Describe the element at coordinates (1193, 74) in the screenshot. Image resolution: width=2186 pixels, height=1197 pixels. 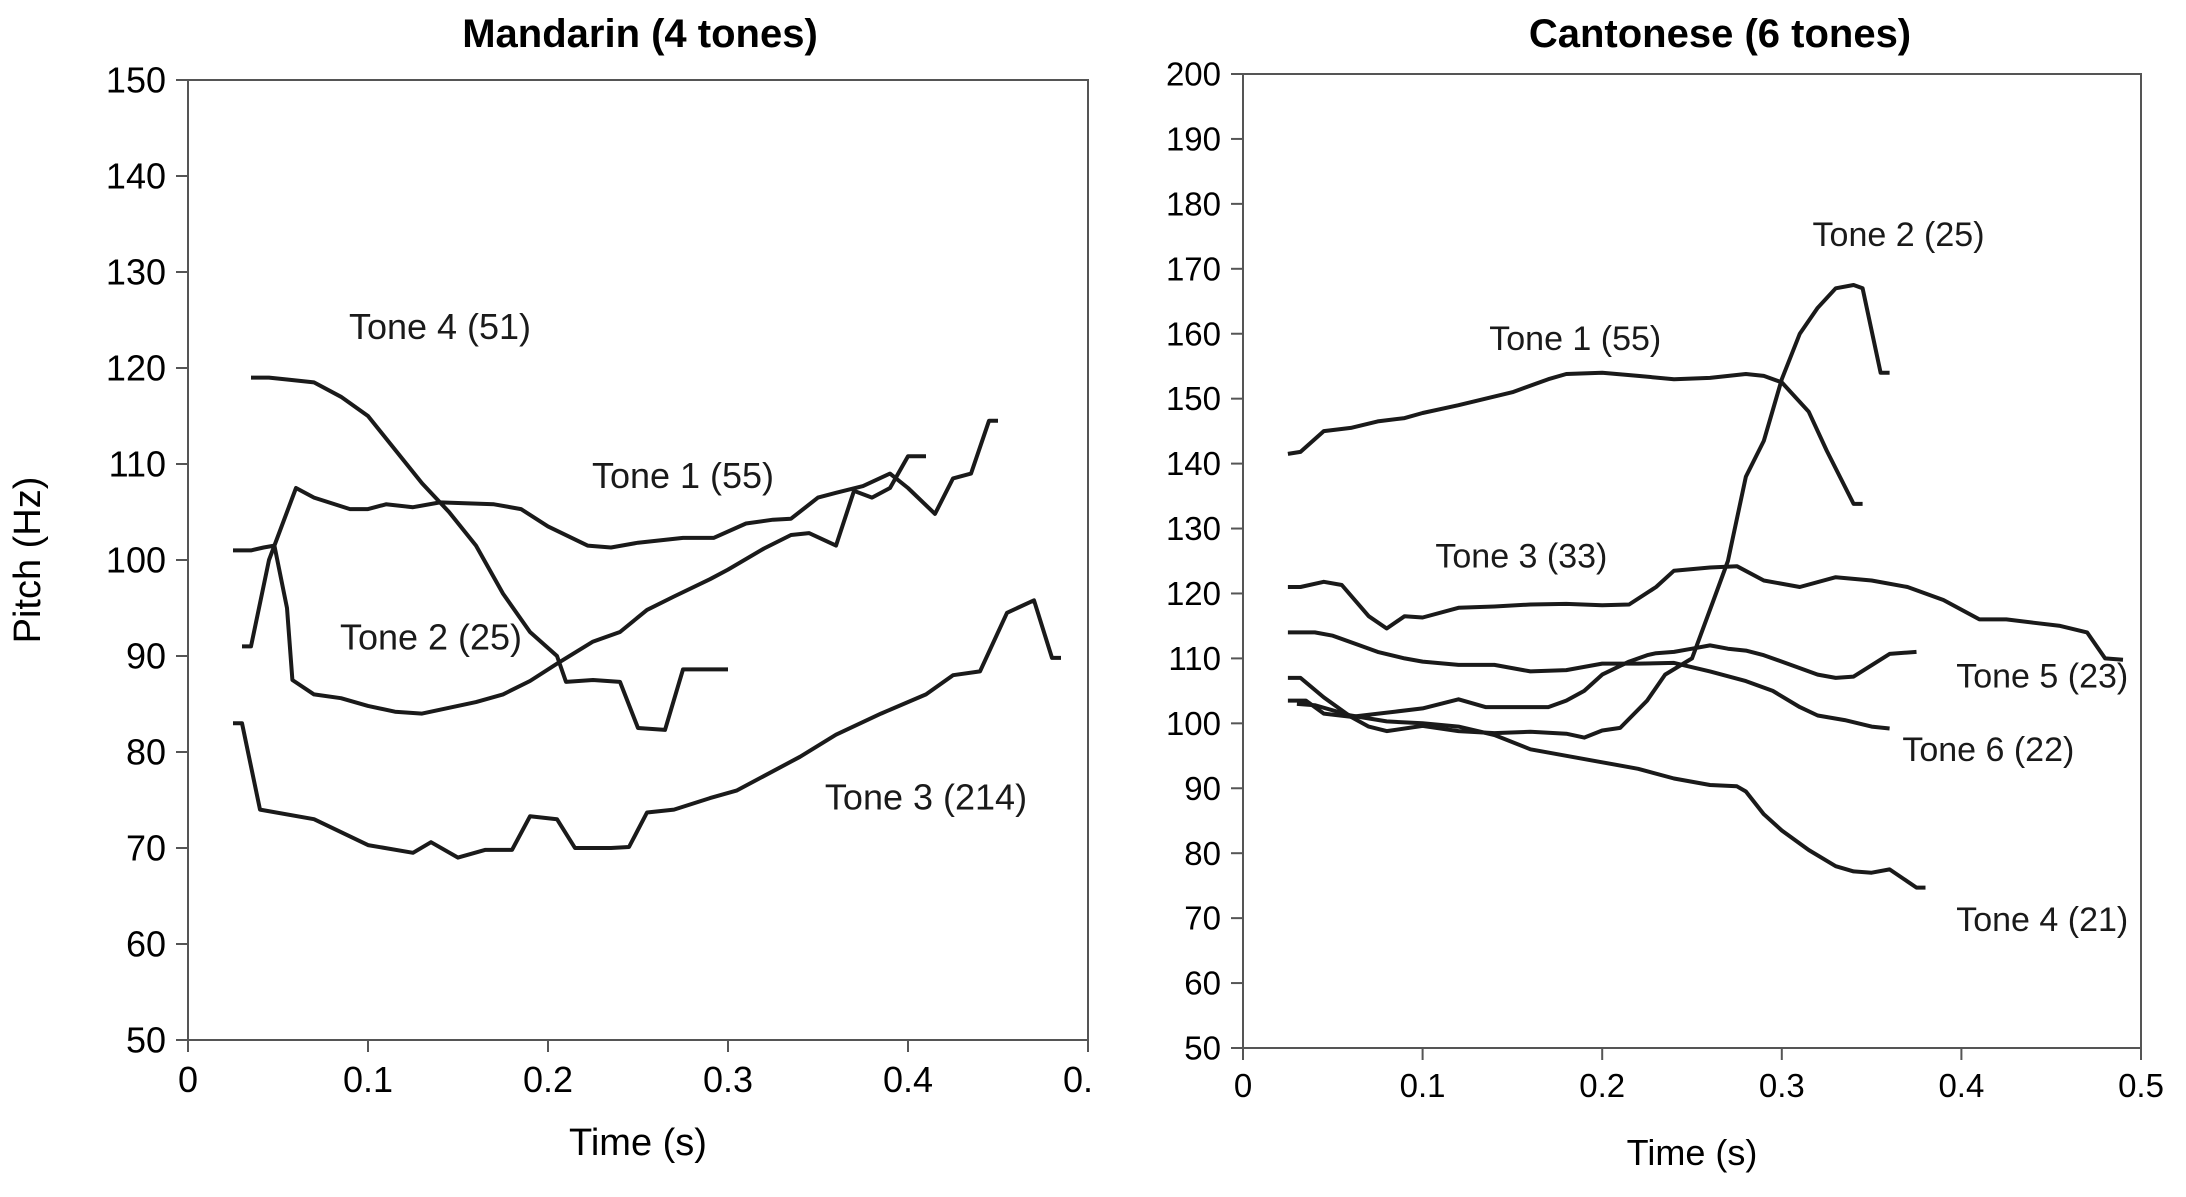
I see `y-tick-label: 200` at that location.